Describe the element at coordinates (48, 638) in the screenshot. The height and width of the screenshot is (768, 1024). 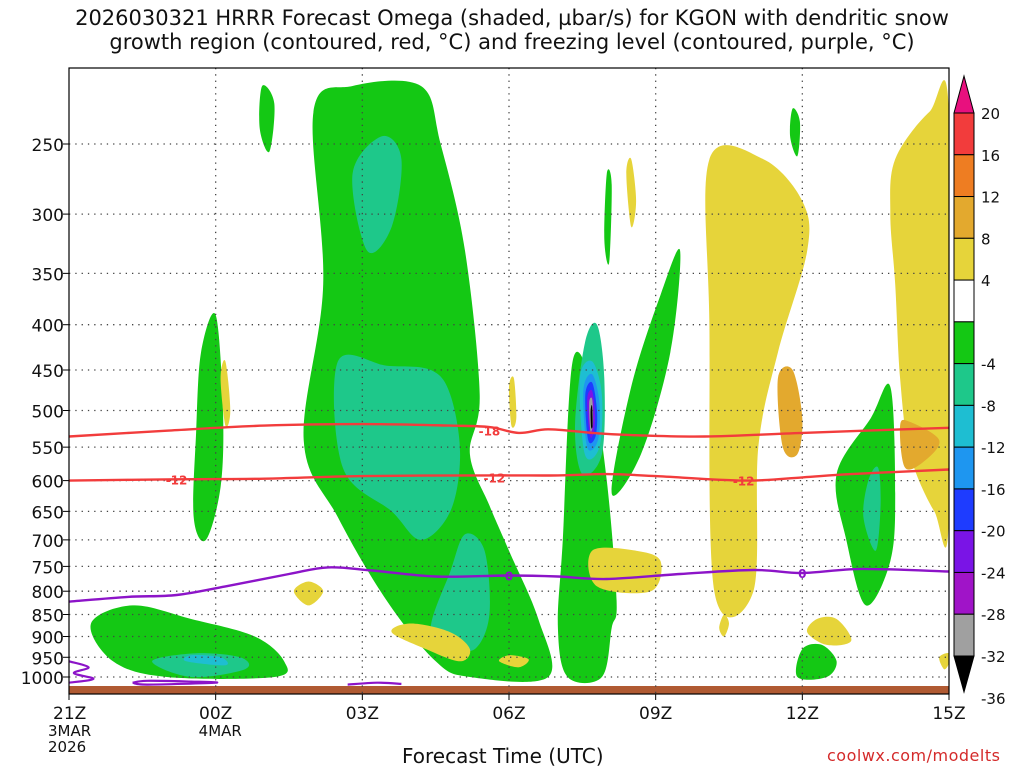
I see `y-tick-label-900: 900` at that location.